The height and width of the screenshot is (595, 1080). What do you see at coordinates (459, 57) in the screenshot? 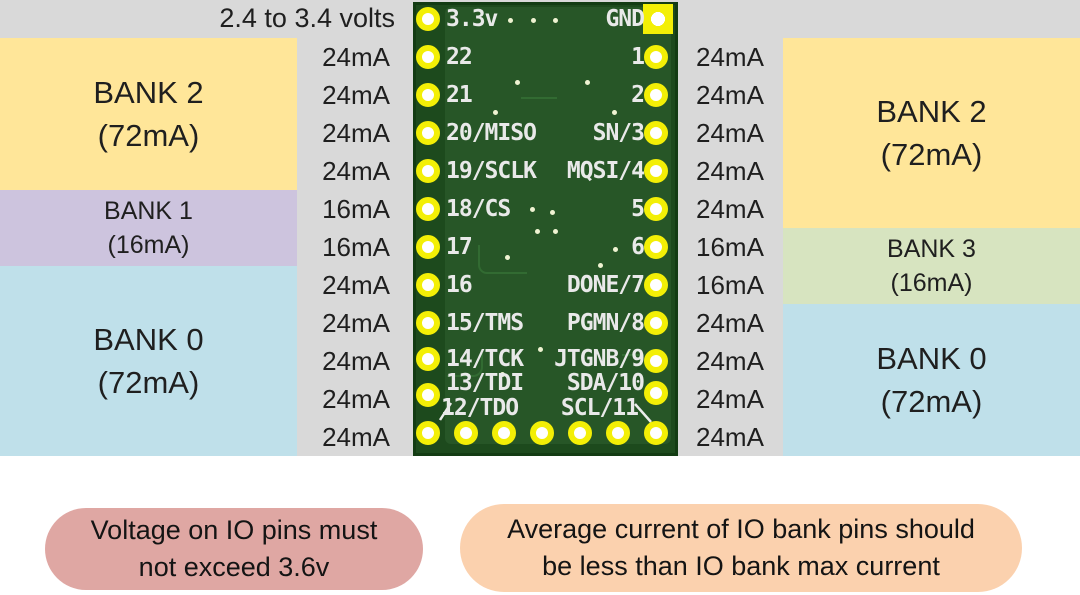
I see `pin-label-left: 22` at bounding box center [459, 57].